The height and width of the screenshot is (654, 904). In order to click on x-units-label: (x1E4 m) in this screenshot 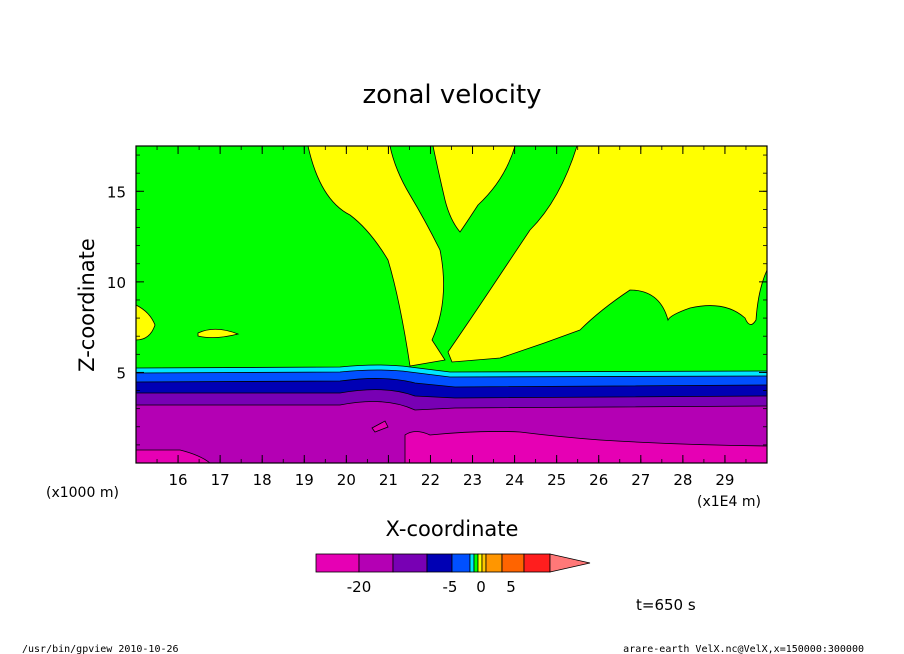, I will do `click(729, 502)`.